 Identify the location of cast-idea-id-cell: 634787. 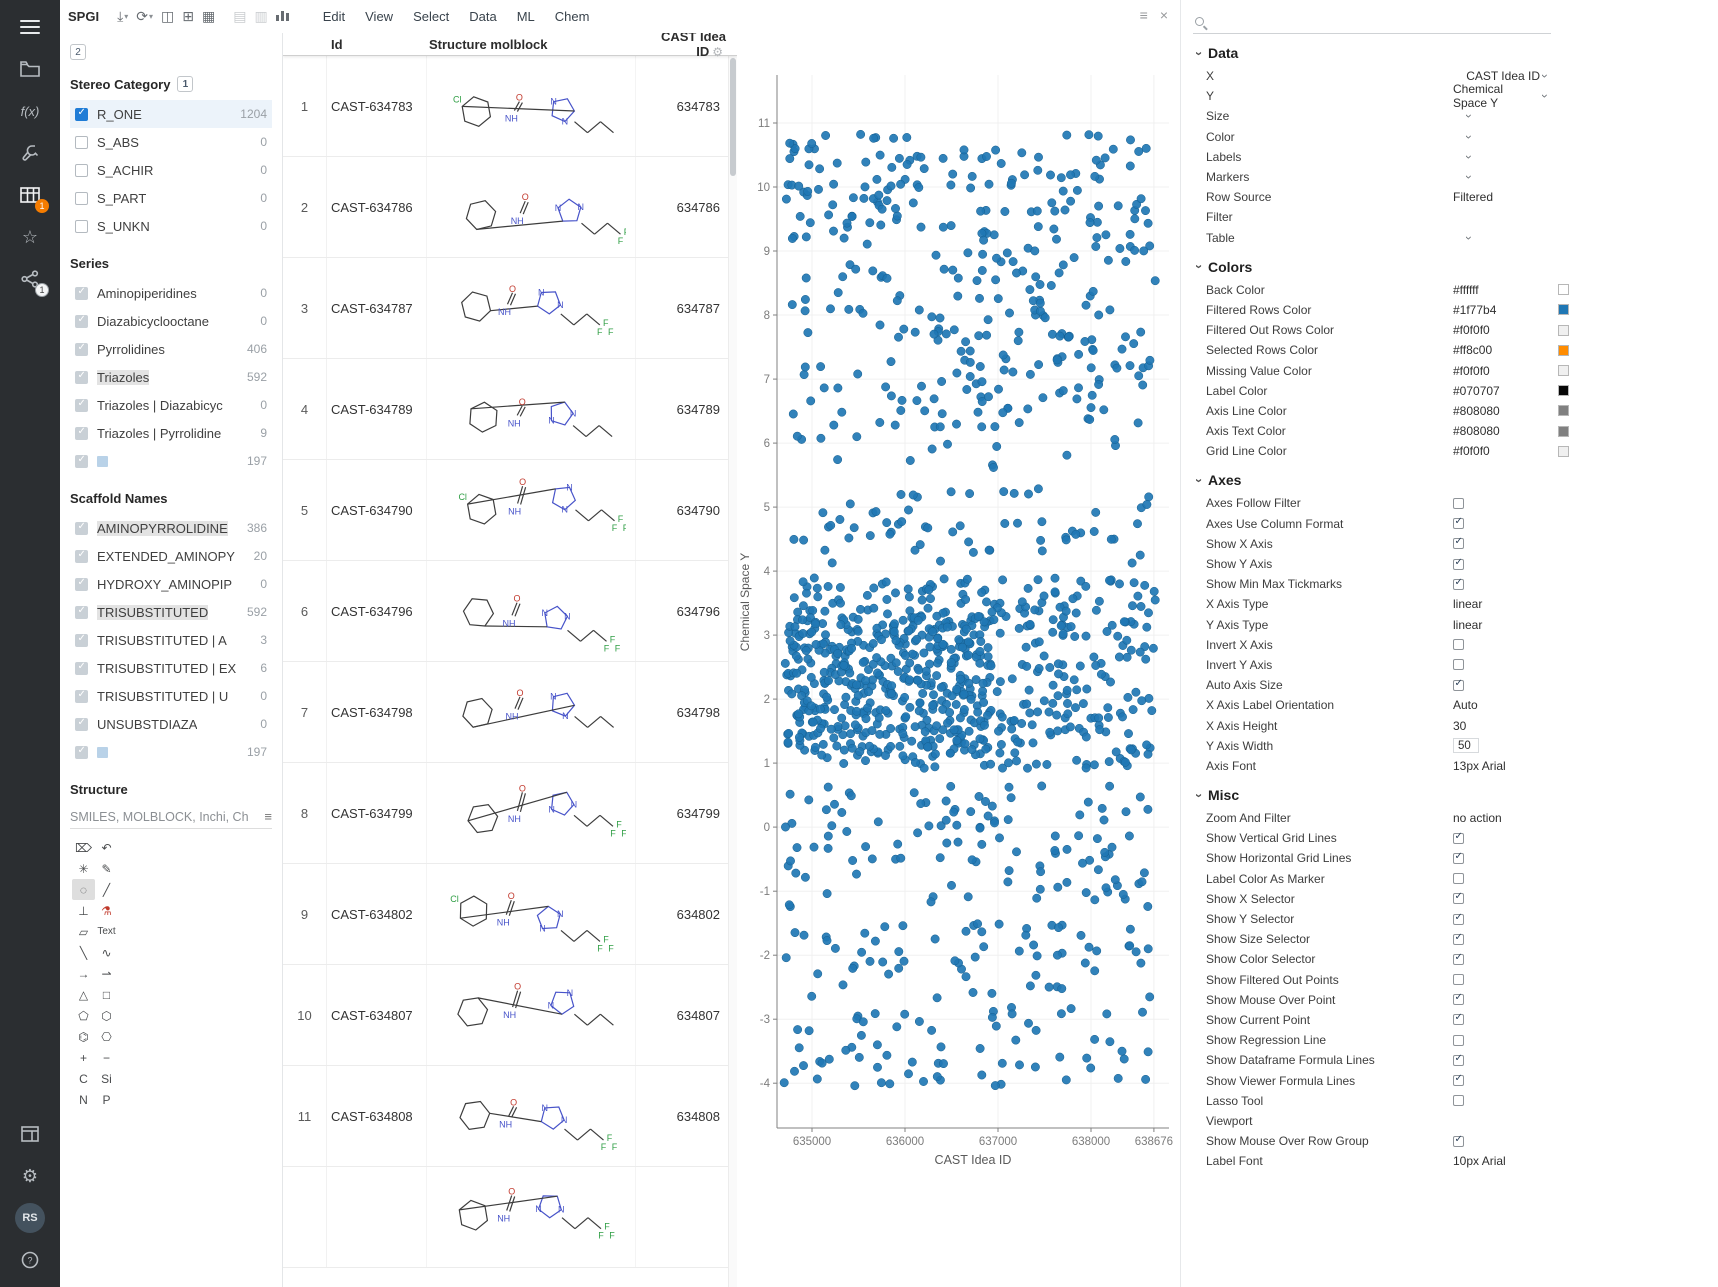
(698, 308).